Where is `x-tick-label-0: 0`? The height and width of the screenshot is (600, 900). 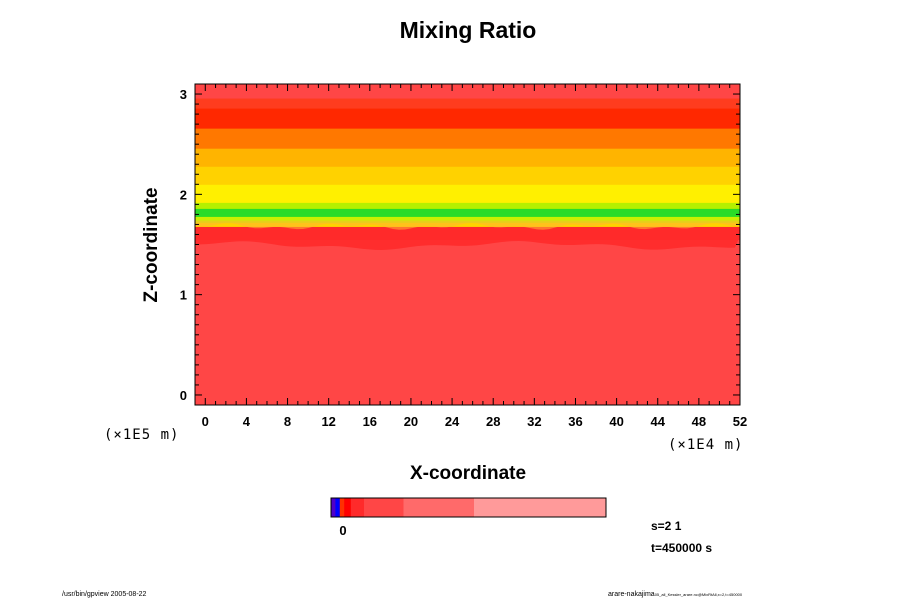 x-tick-label-0: 0 is located at coordinates (205, 421).